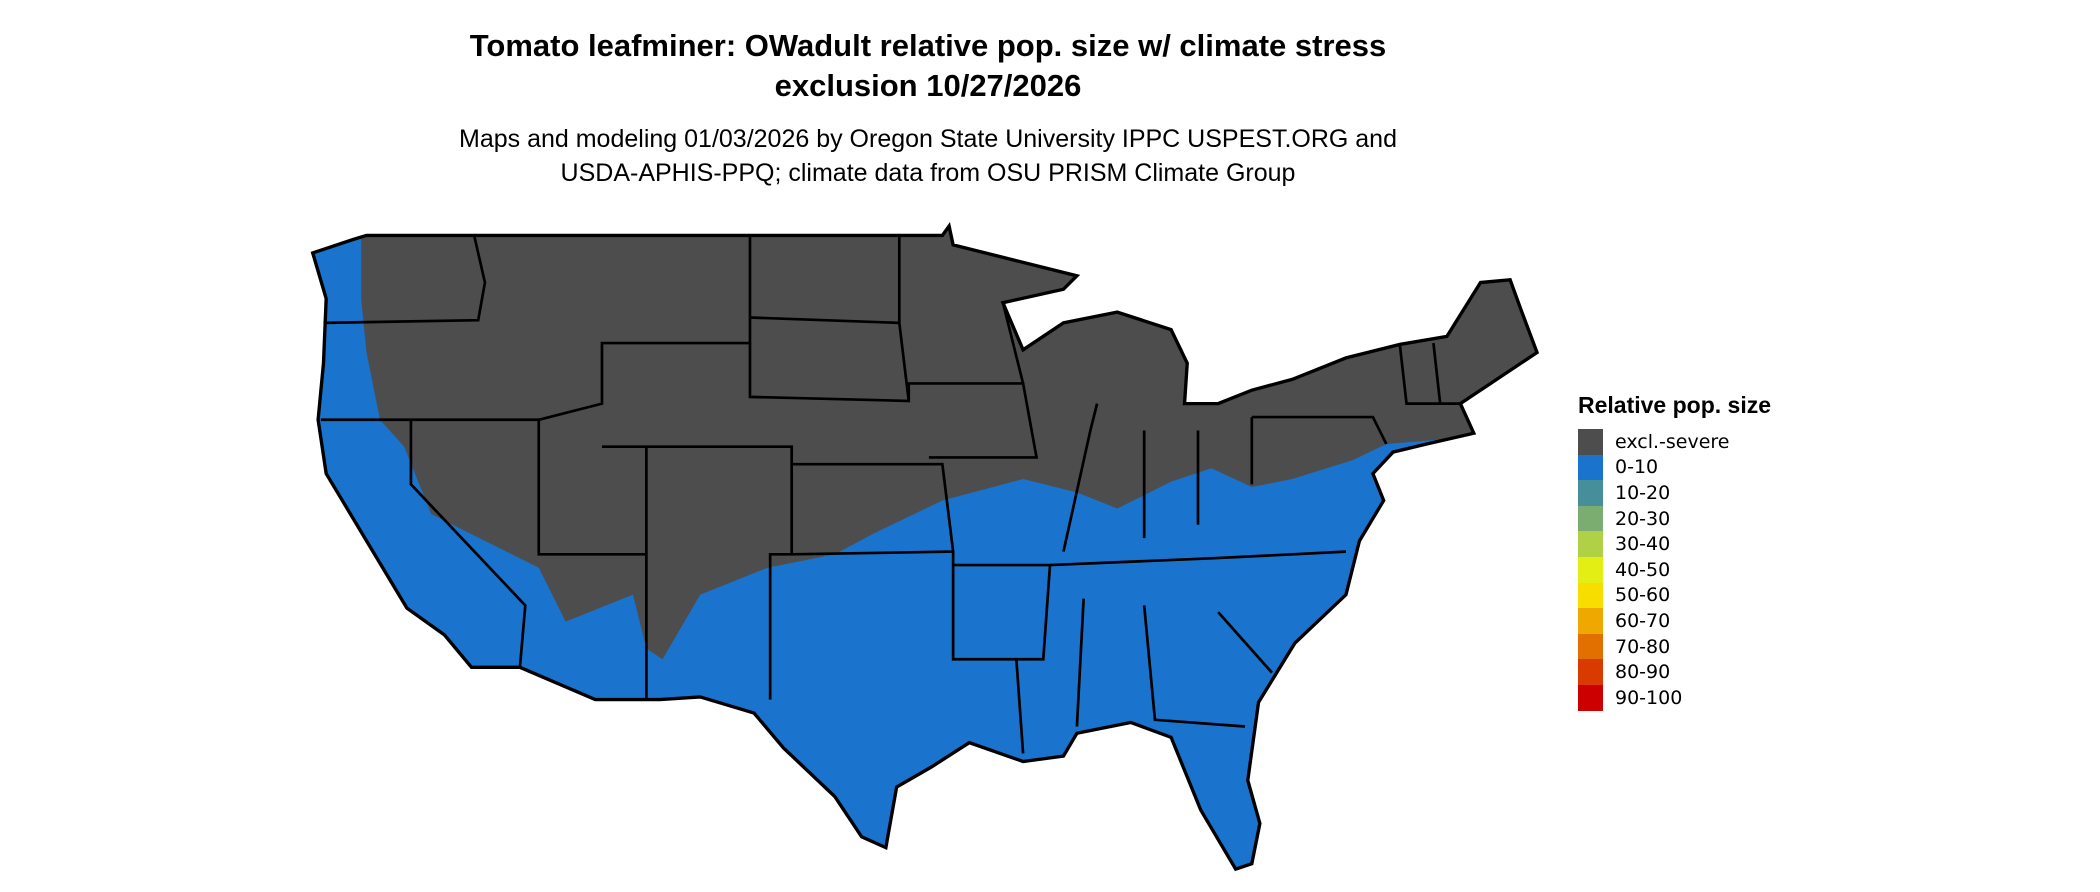 This screenshot has width=2100, height=892. I want to click on legend-item: 30-40, so click(1674, 544).